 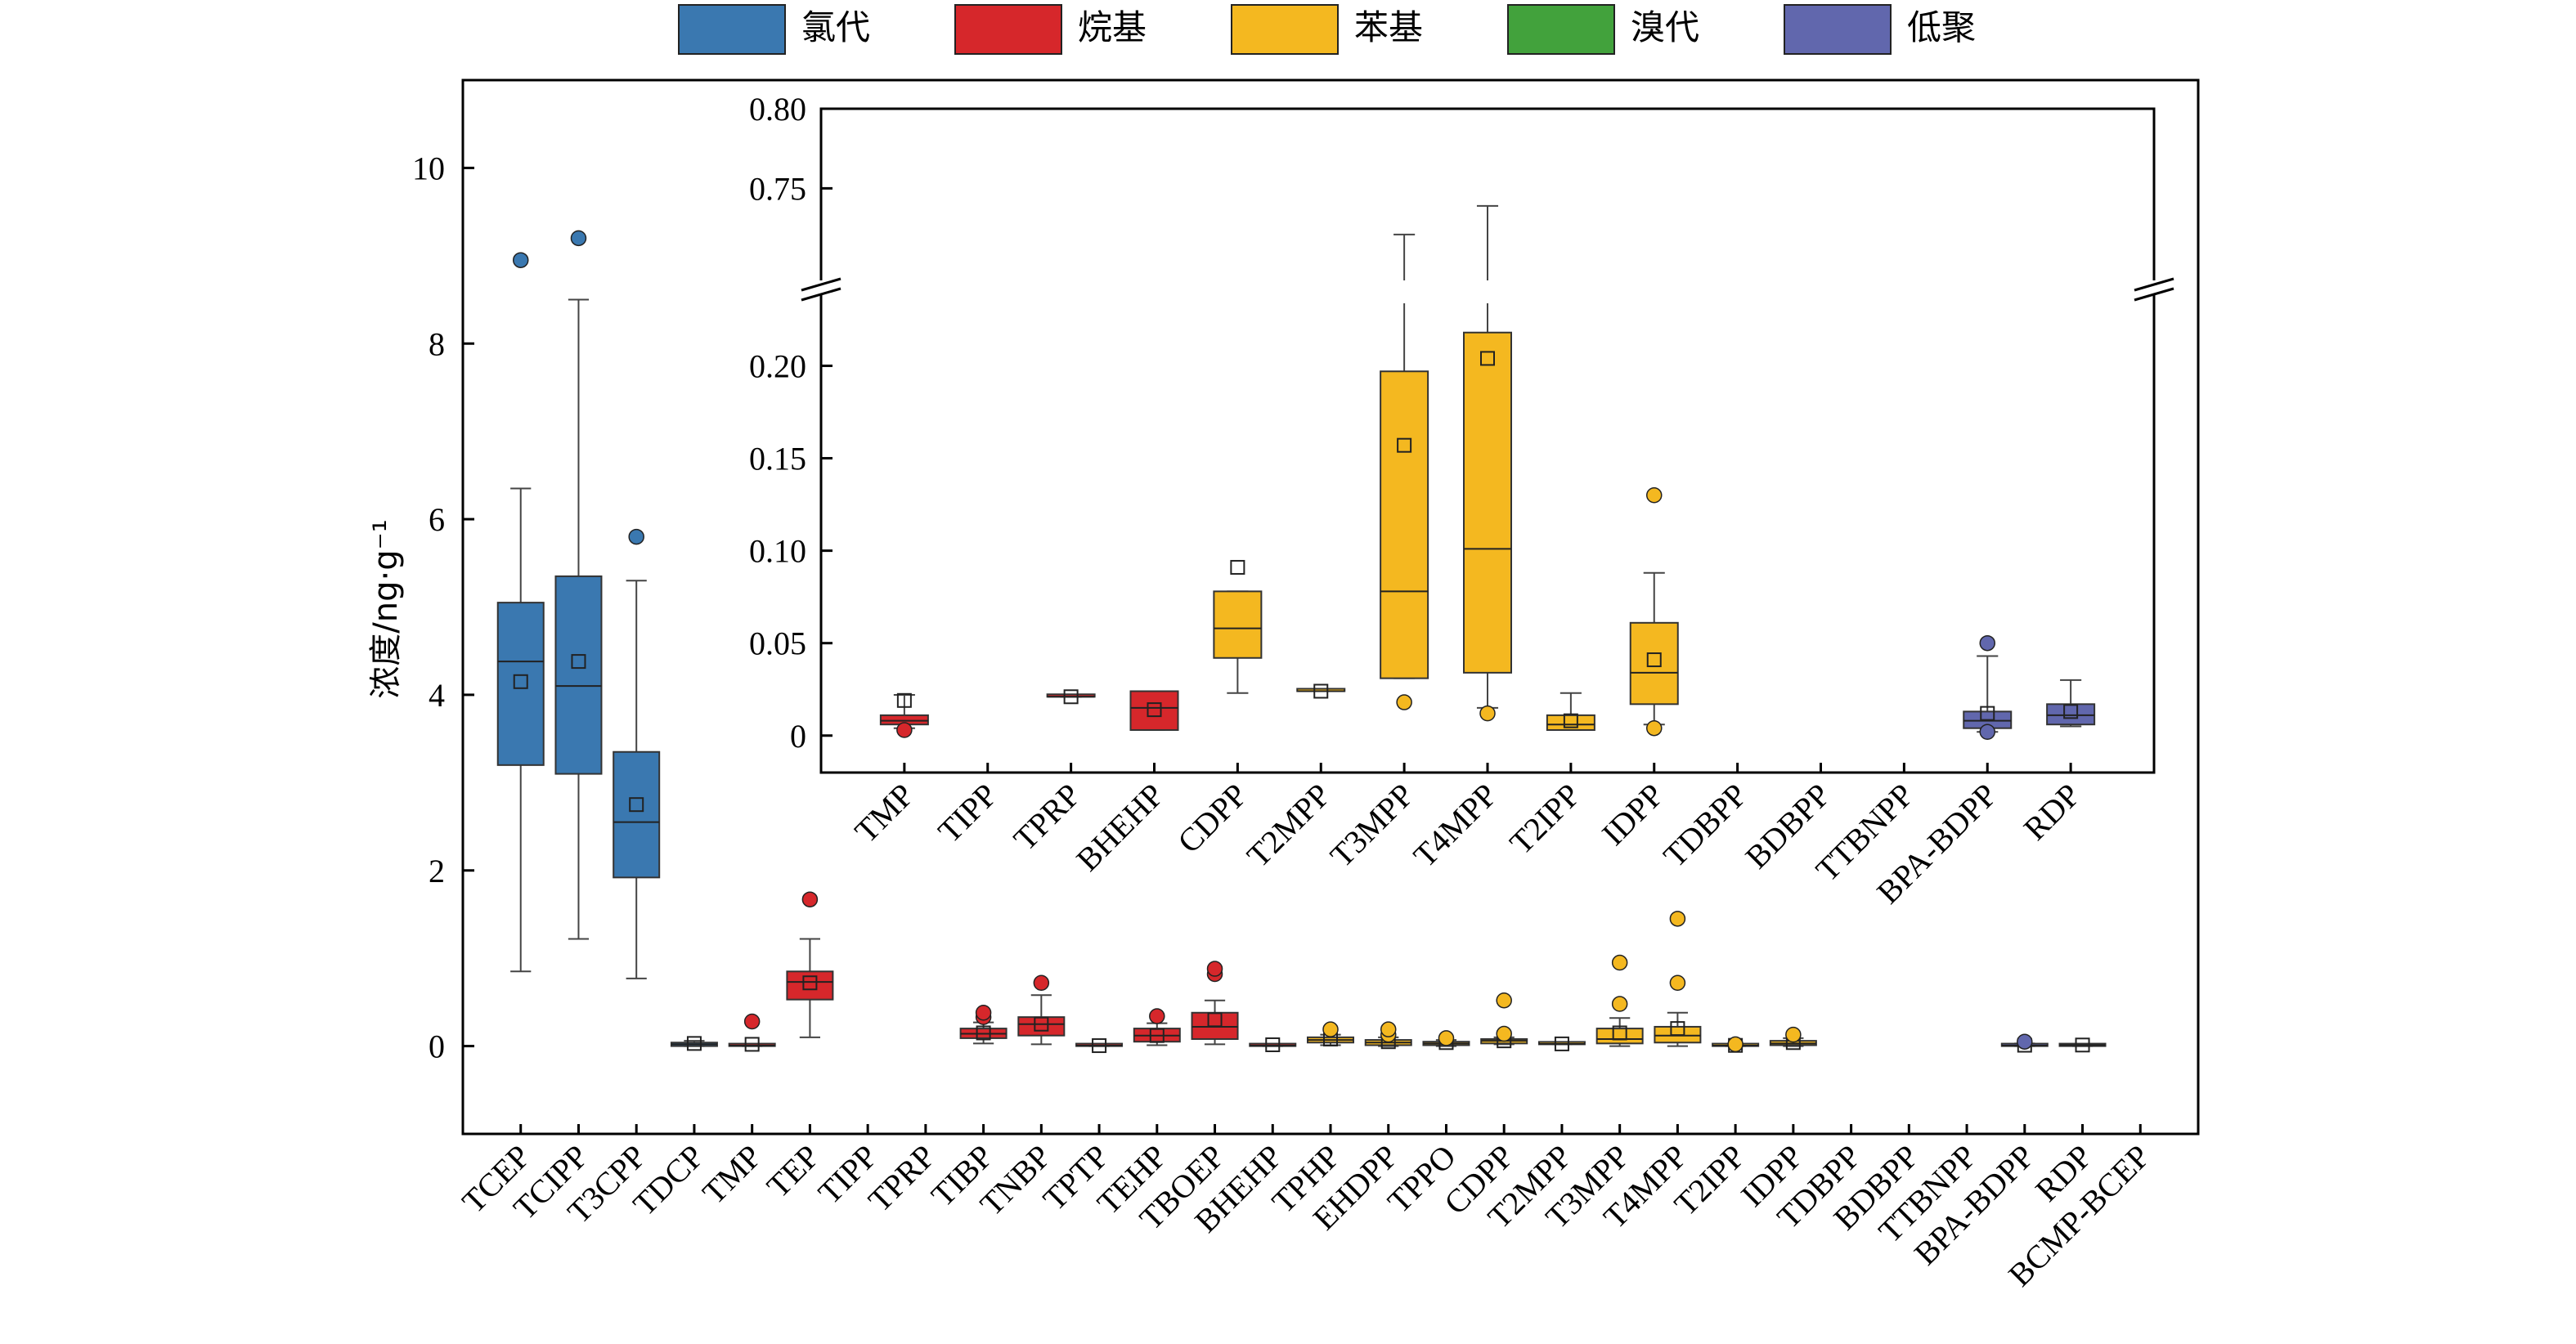 I want to click on inset-y-tick-label-3: 0.15, so click(x=777, y=459).